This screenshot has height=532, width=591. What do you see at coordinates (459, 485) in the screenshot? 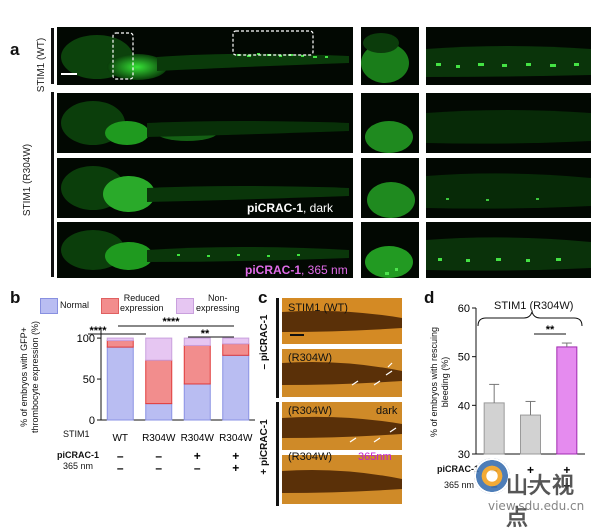
I see `panel-d-row-365nm: 365 nm` at bounding box center [459, 485].